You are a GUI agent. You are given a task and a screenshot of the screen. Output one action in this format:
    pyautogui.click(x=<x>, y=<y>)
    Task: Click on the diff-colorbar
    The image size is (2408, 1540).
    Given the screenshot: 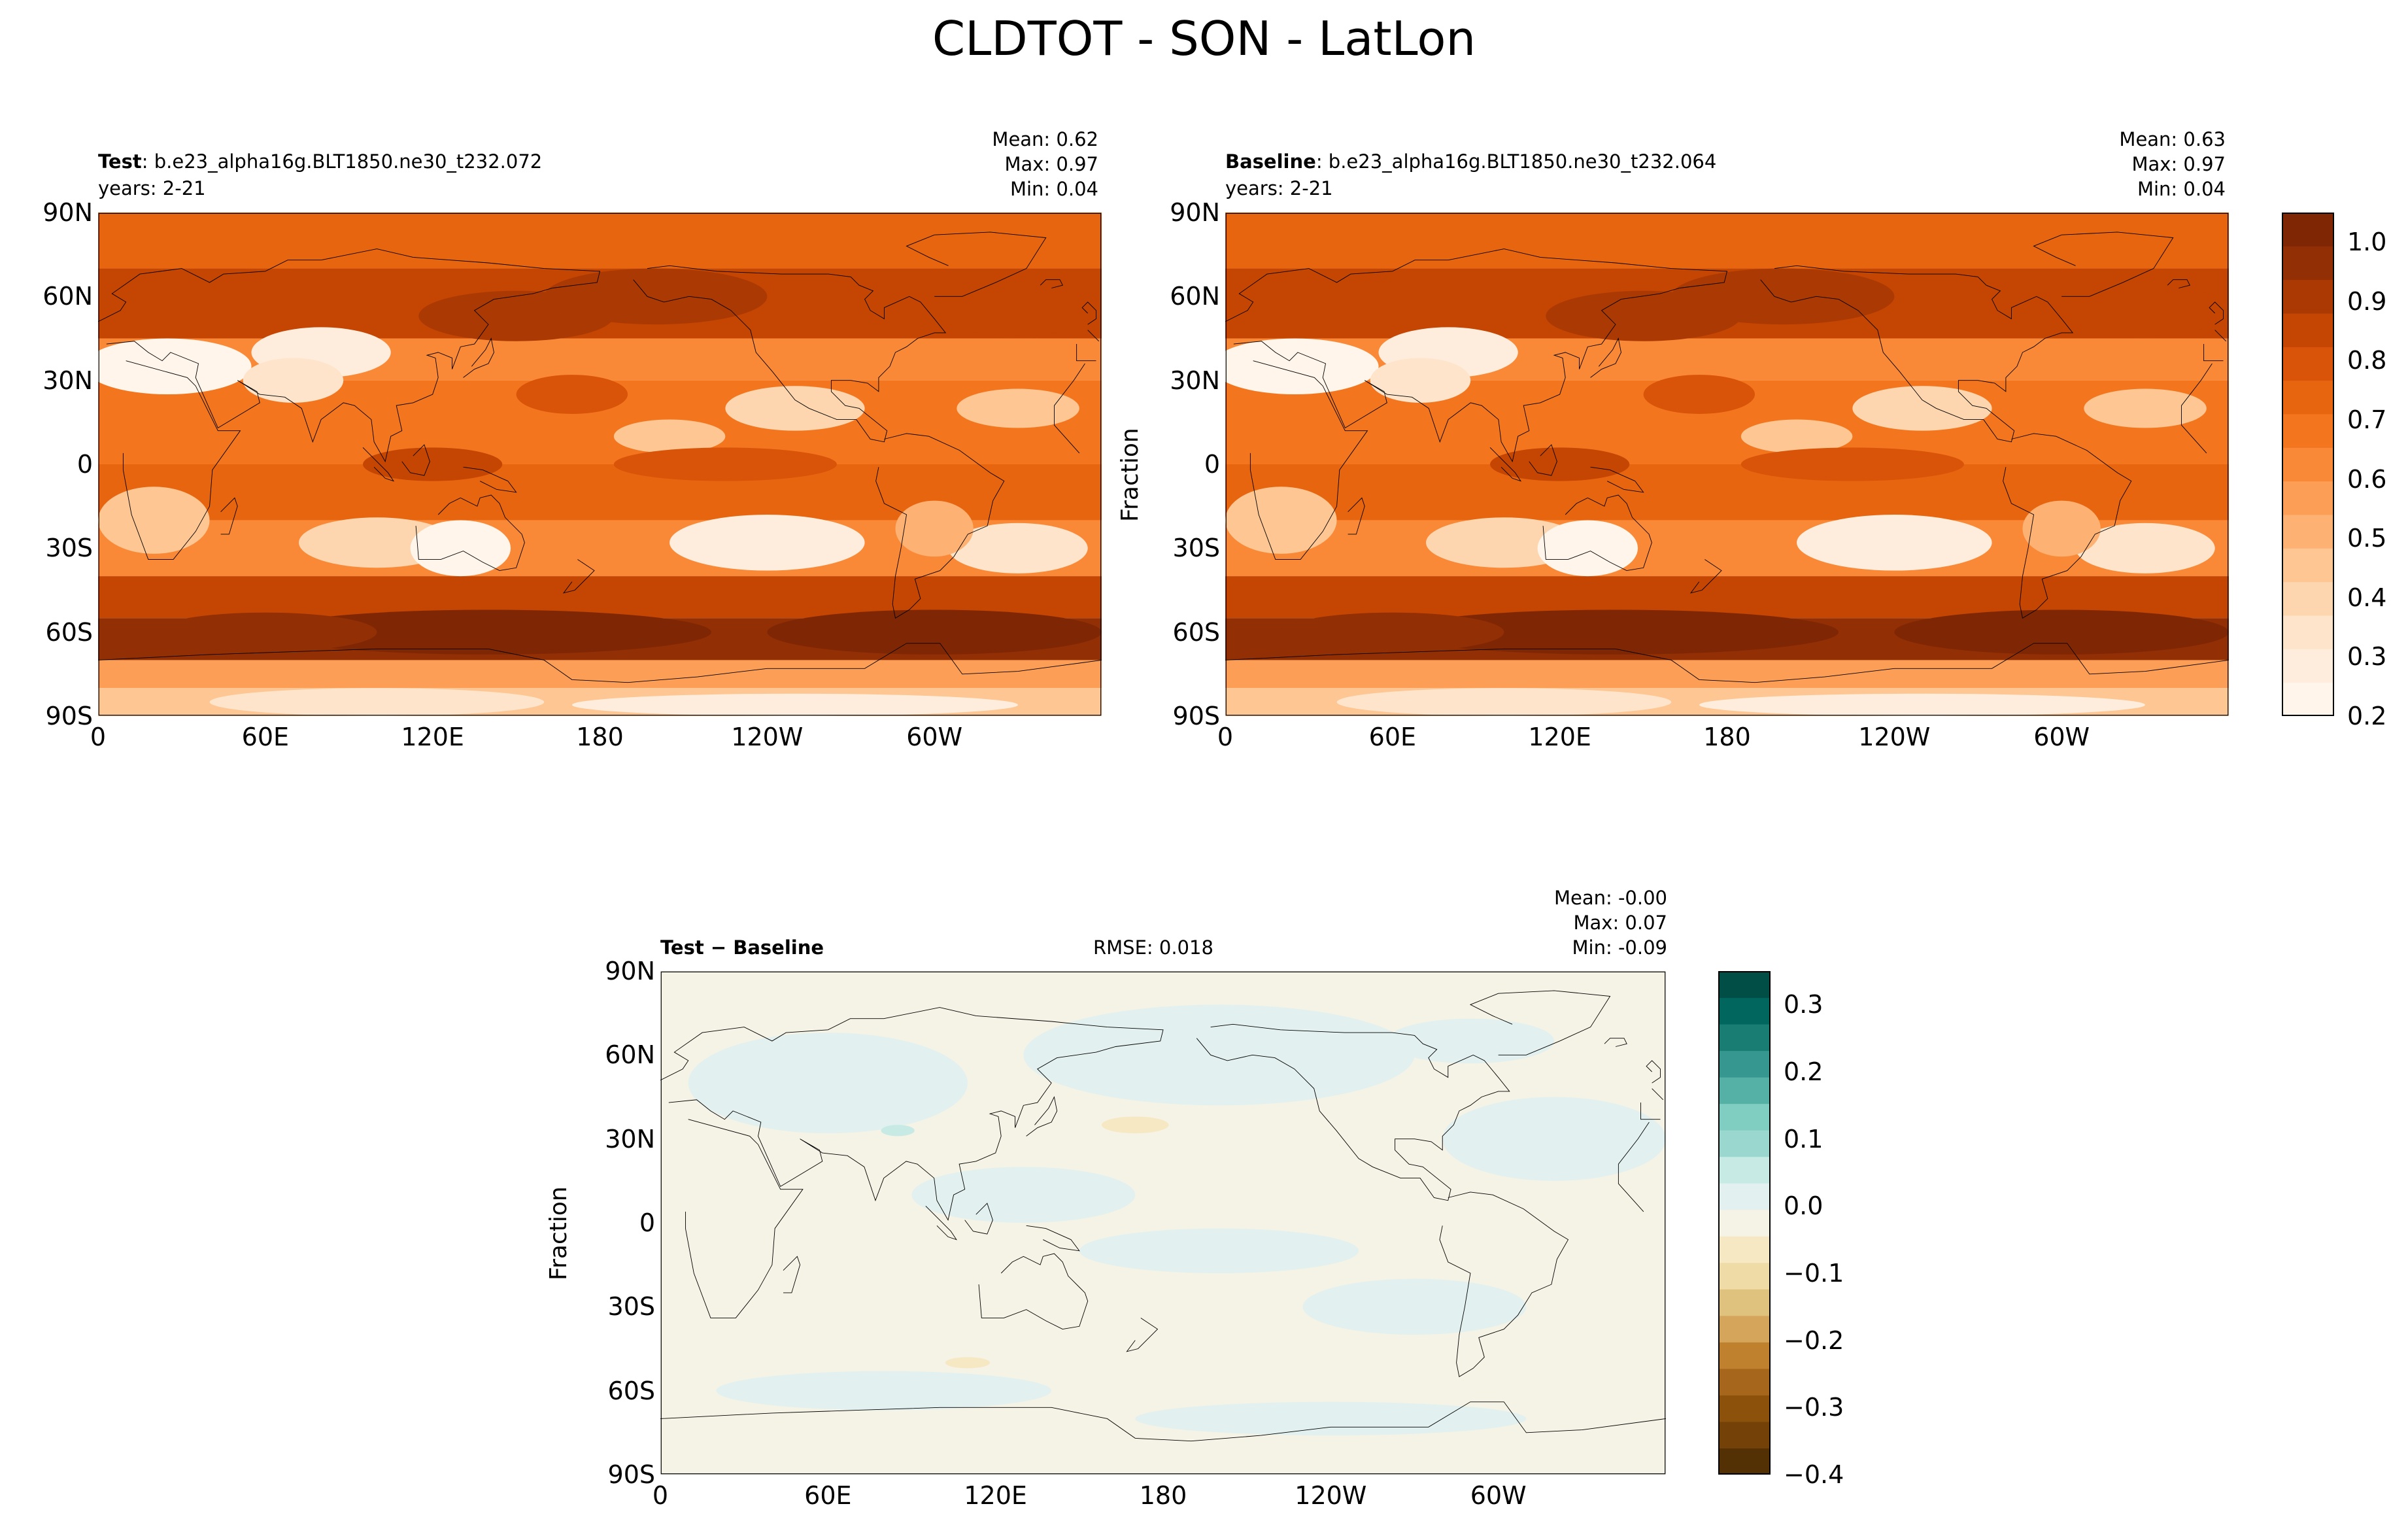 What is the action you would take?
    pyautogui.click(x=1744, y=1223)
    